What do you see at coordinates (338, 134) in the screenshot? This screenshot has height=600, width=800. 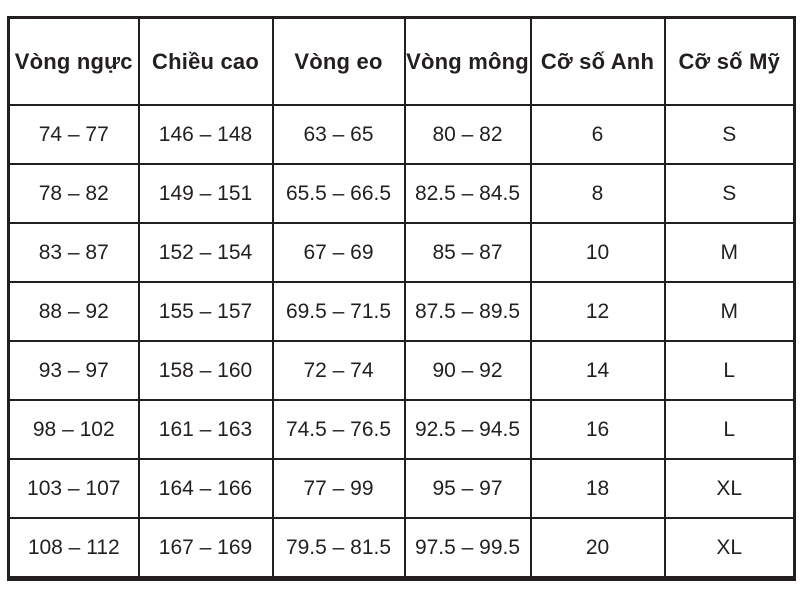 I see `table-cell: 63 – 65` at bounding box center [338, 134].